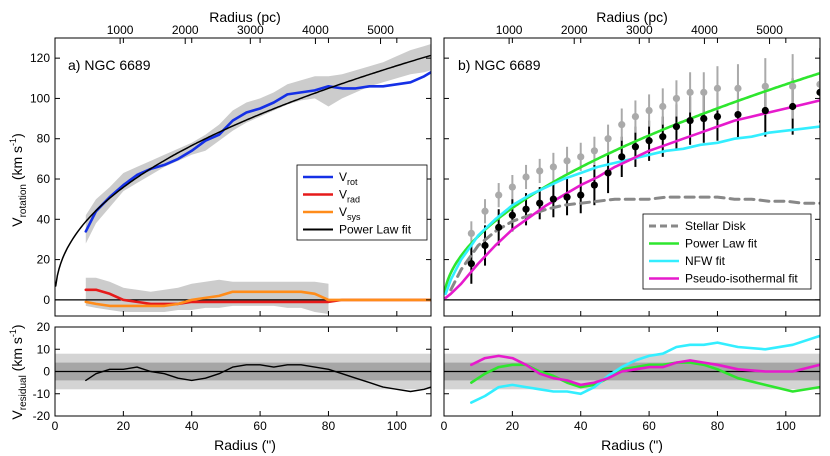 The width and height of the screenshot is (830, 456). What do you see at coordinates (354, 217) in the screenshot?
I see `legend-label-sub: sys` at bounding box center [354, 217].